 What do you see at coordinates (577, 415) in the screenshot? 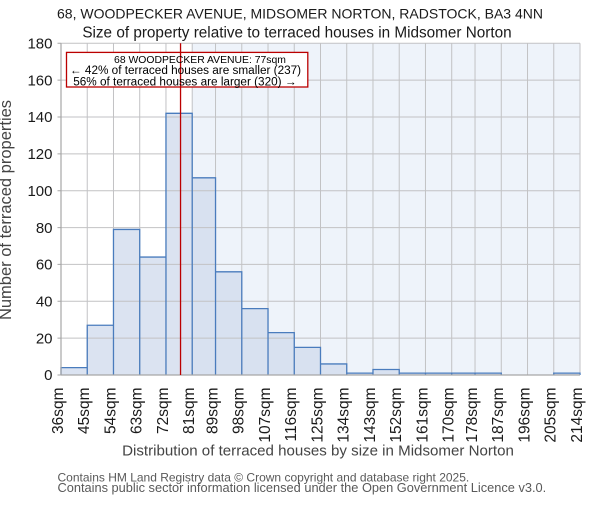
I see `svg-text: 214sqm` at bounding box center [577, 415].